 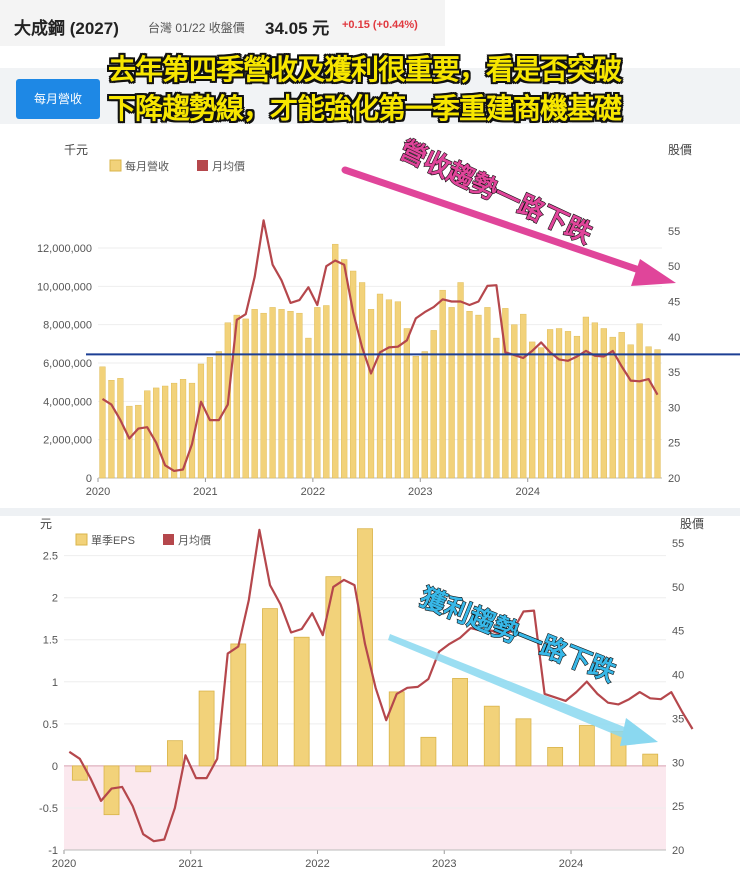 What do you see at coordinates (365, 108) in the screenshot?
I see `banner-line-2: 下降趨勢線，才能強化第一季重建商機基礎` at bounding box center [365, 108].